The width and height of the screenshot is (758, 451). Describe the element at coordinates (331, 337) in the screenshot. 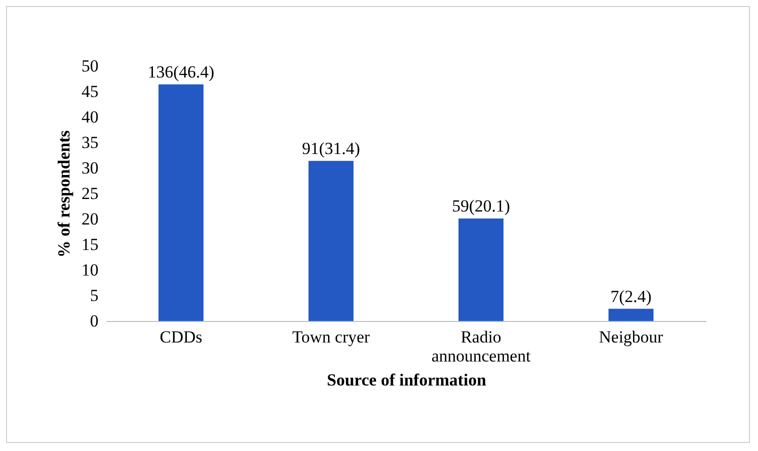

I see `x-tick-label: Town cryer` at that location.